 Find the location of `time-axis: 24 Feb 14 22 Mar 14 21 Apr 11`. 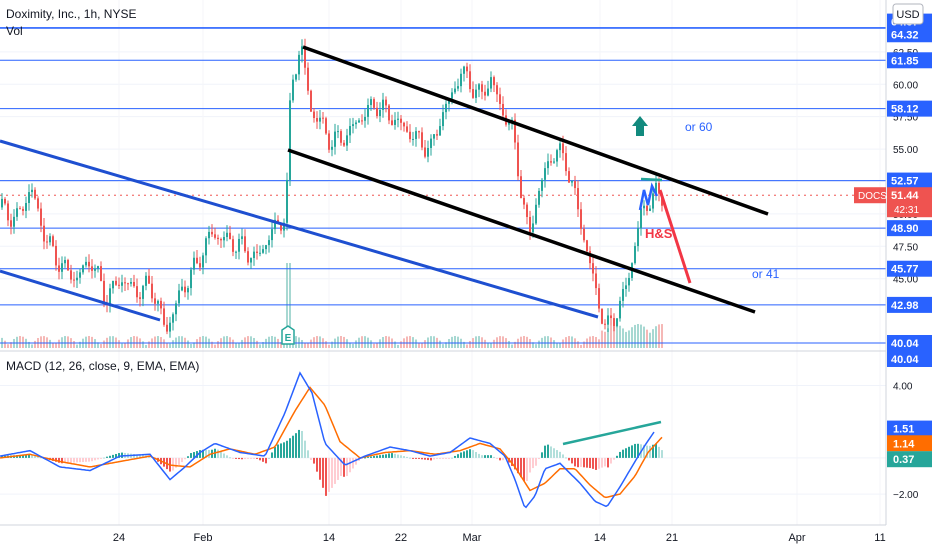

time-axis: 24 Feb 14 22 Mar 14 21 Apr 11 is located at coordinates (499, 538).